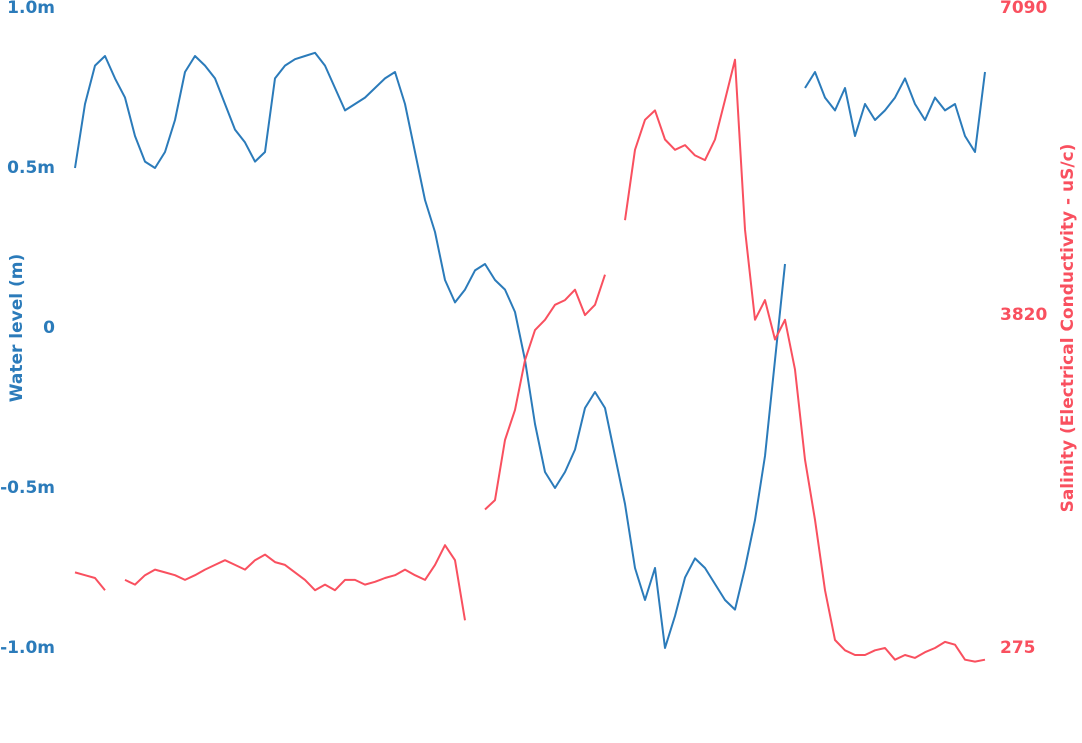 This screenshot has height=743, width=1082. I want to click on y-tick-label: 1.0m, so click(31, 9).